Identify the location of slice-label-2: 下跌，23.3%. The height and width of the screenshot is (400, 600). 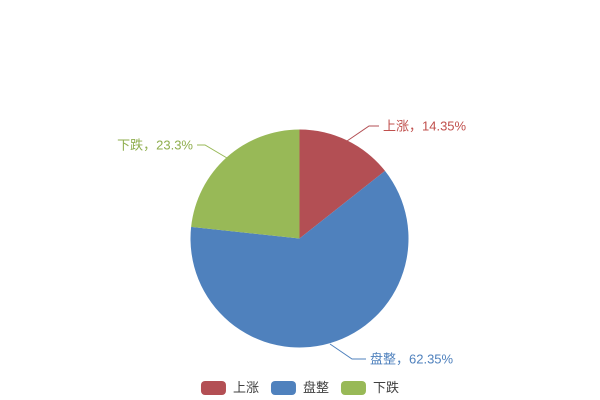
(155, 145).